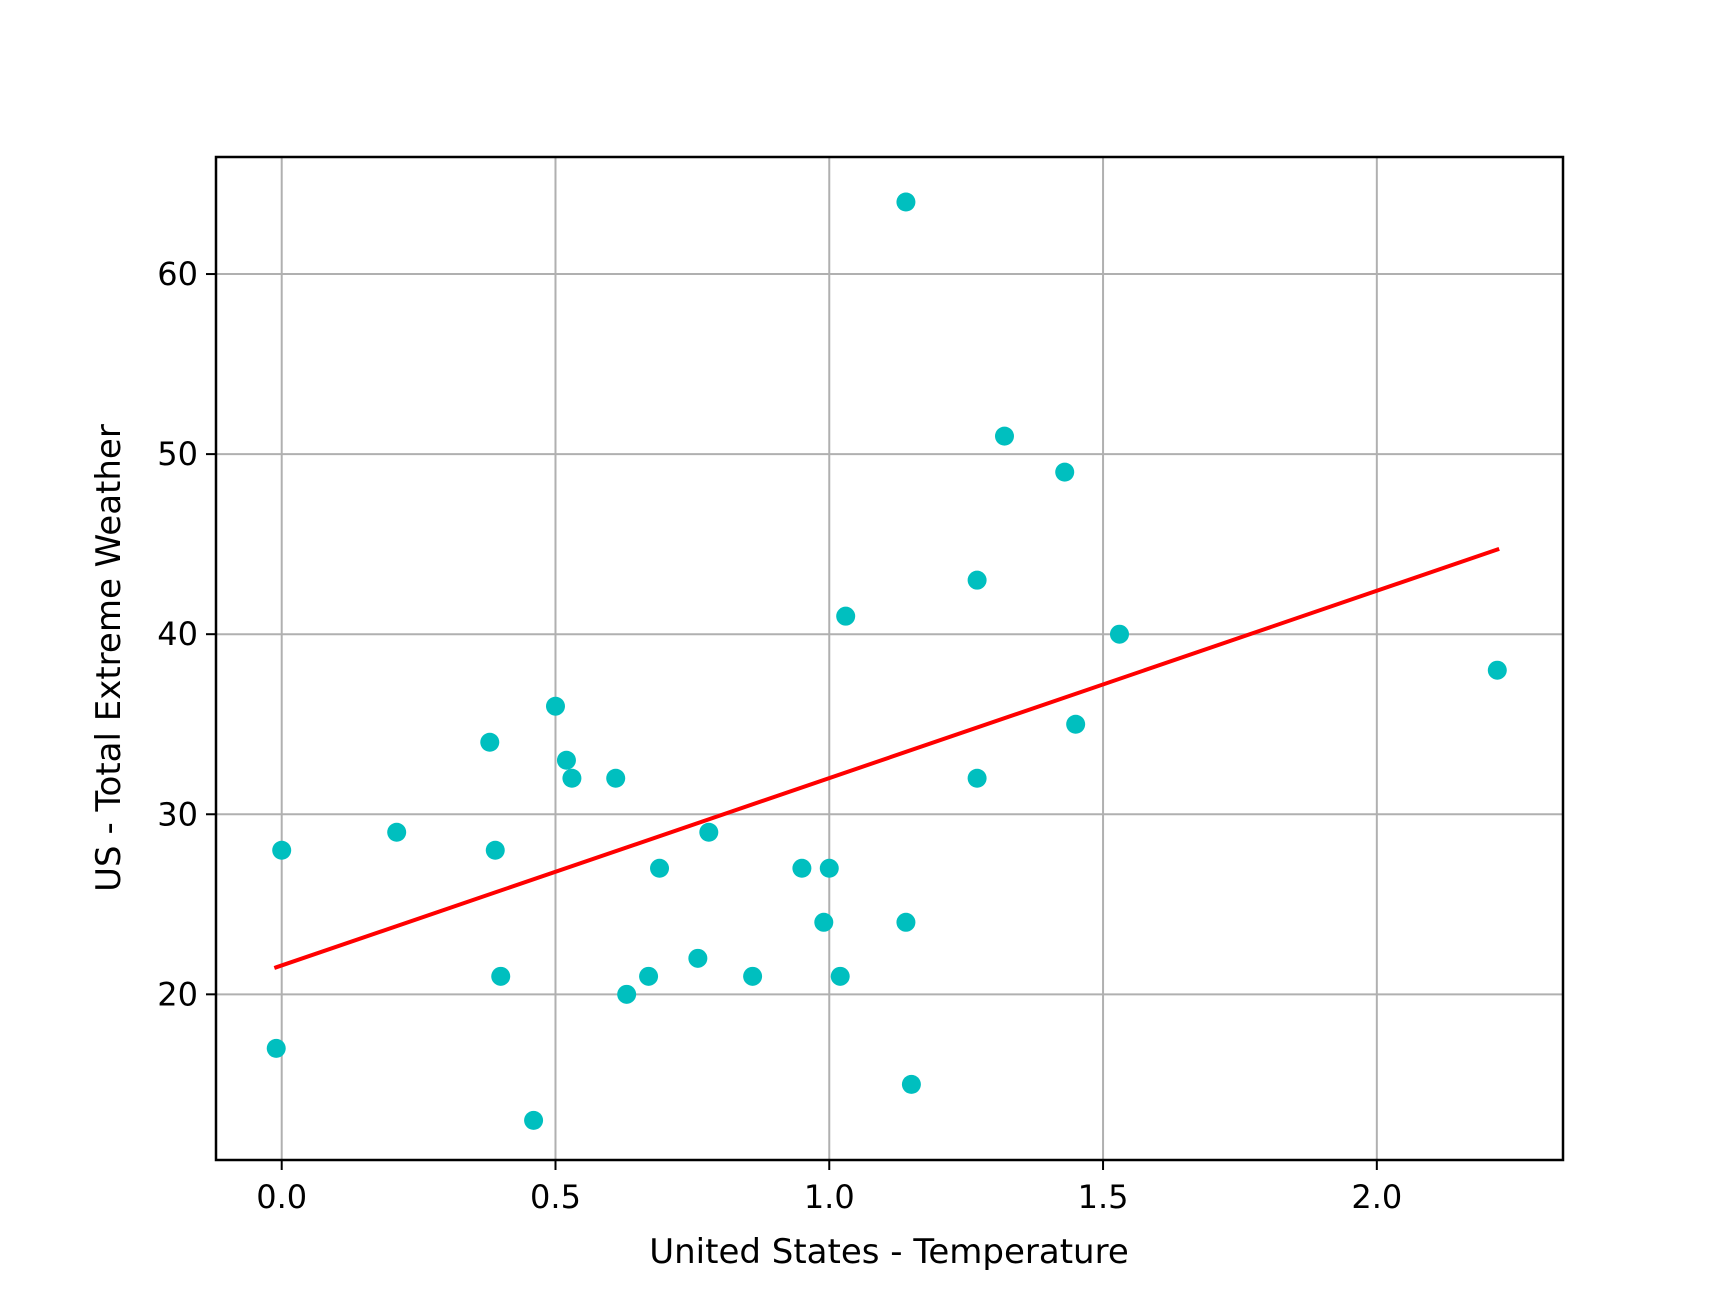  Describe the element at coordinates (177, 454) in the screenshot. I see `y-tick-label: 50` at that location.